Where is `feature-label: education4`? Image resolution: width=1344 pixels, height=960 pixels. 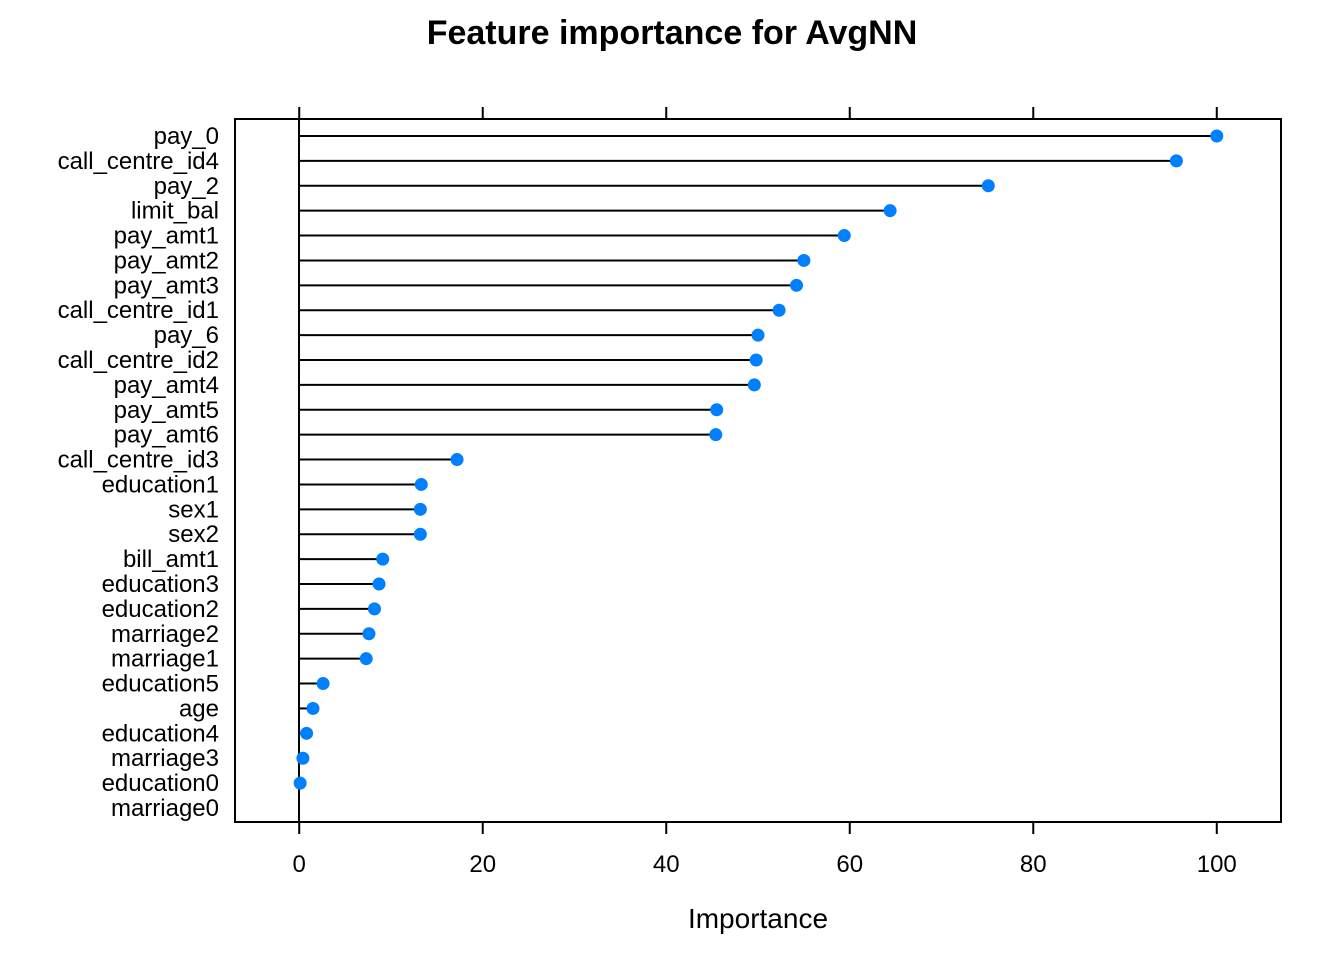
feature-label: education4 is located at coordinates (160, 733).